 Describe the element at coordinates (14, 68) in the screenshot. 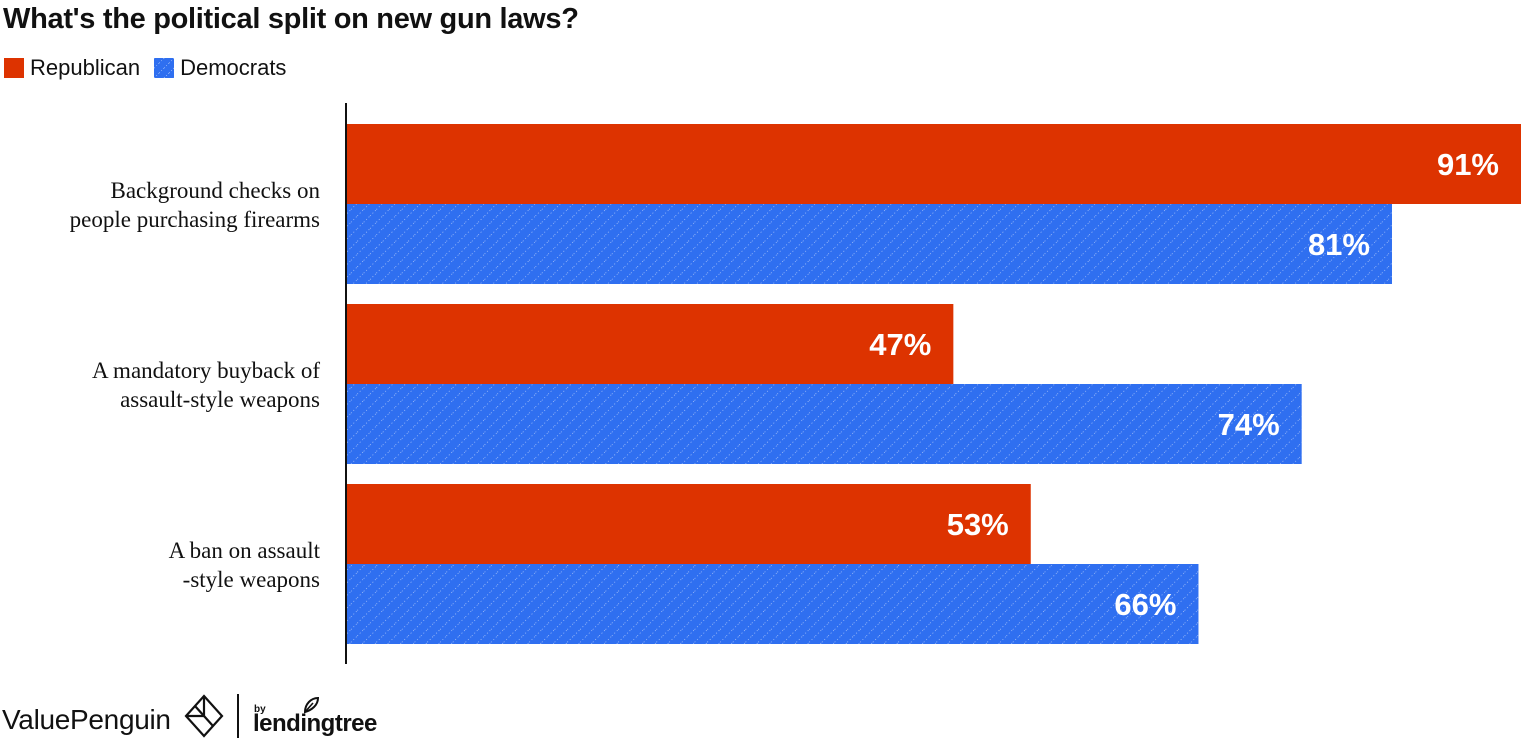

I see `legend-swatch-republican` at that location.